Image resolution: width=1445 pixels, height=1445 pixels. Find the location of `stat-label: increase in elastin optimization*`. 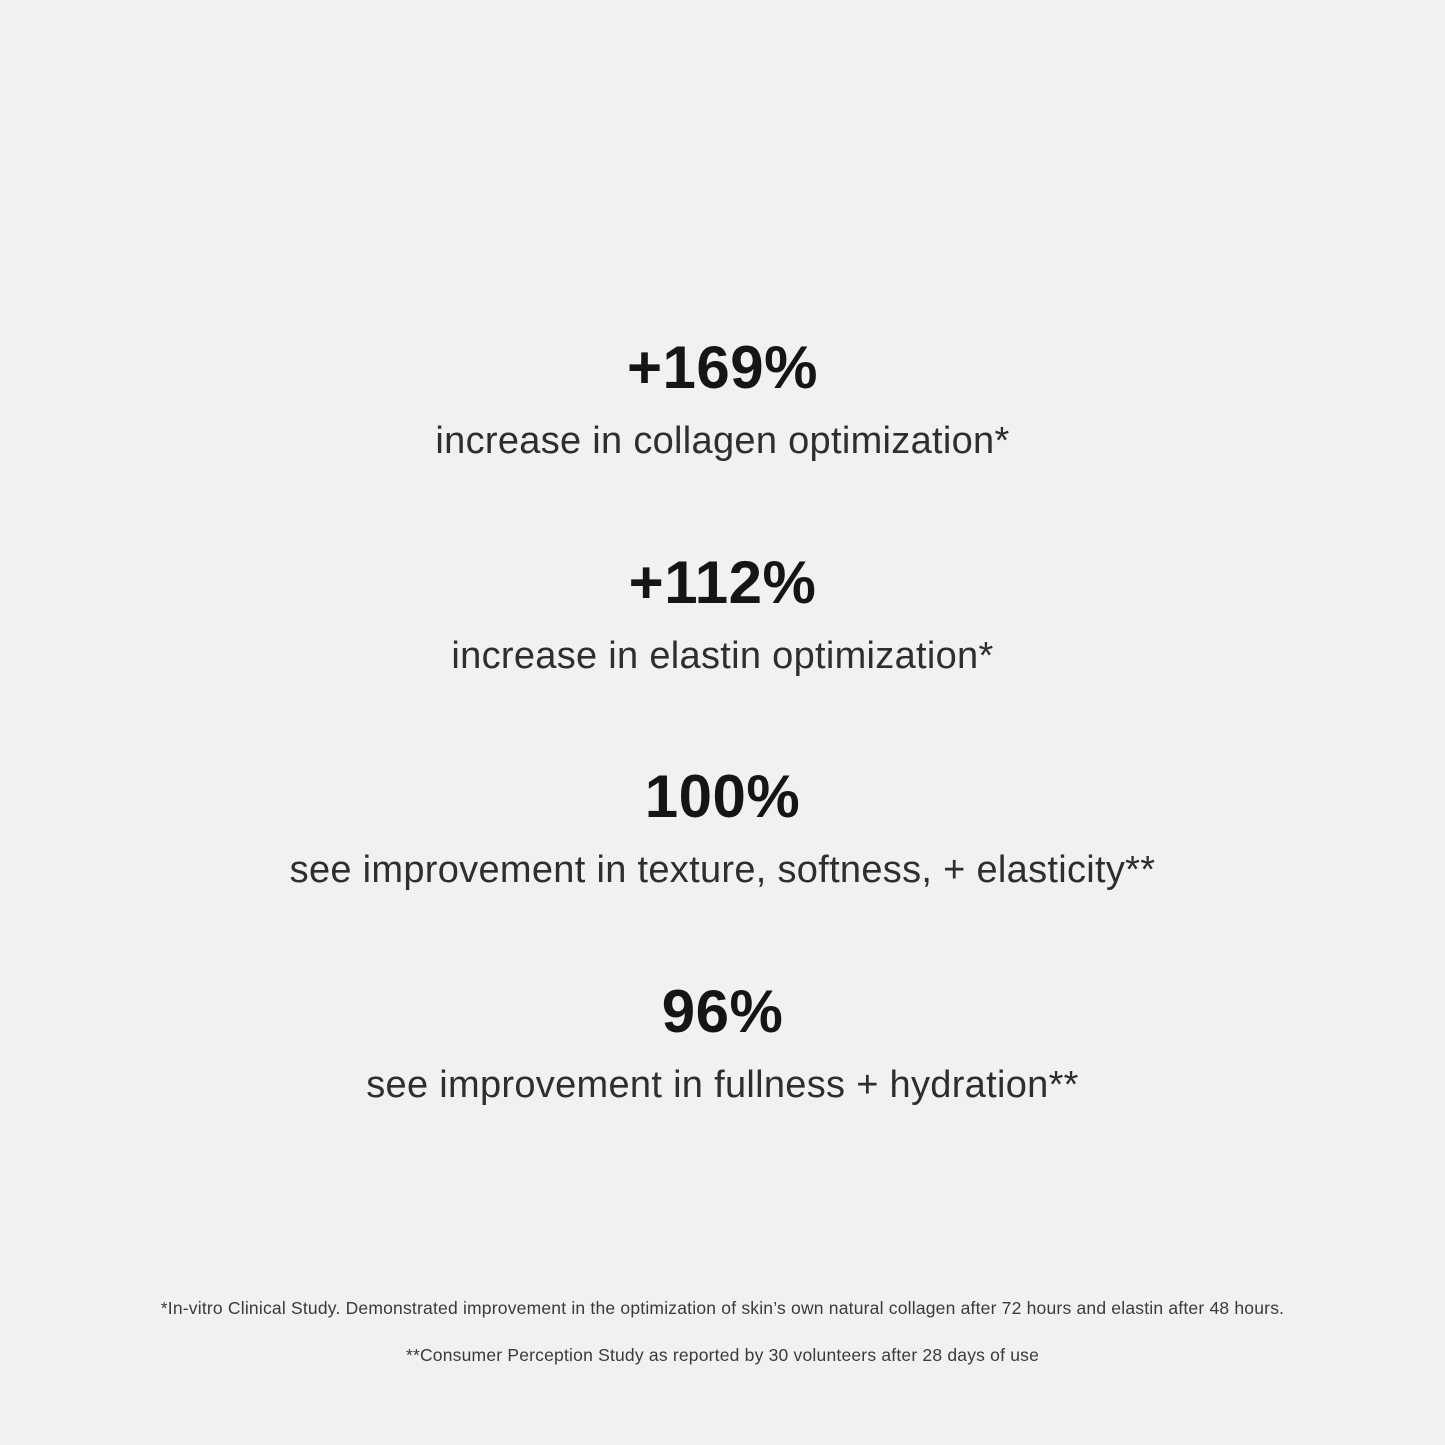

stat-label: increase in elastin optimization* is located at coordinates (722, 655).